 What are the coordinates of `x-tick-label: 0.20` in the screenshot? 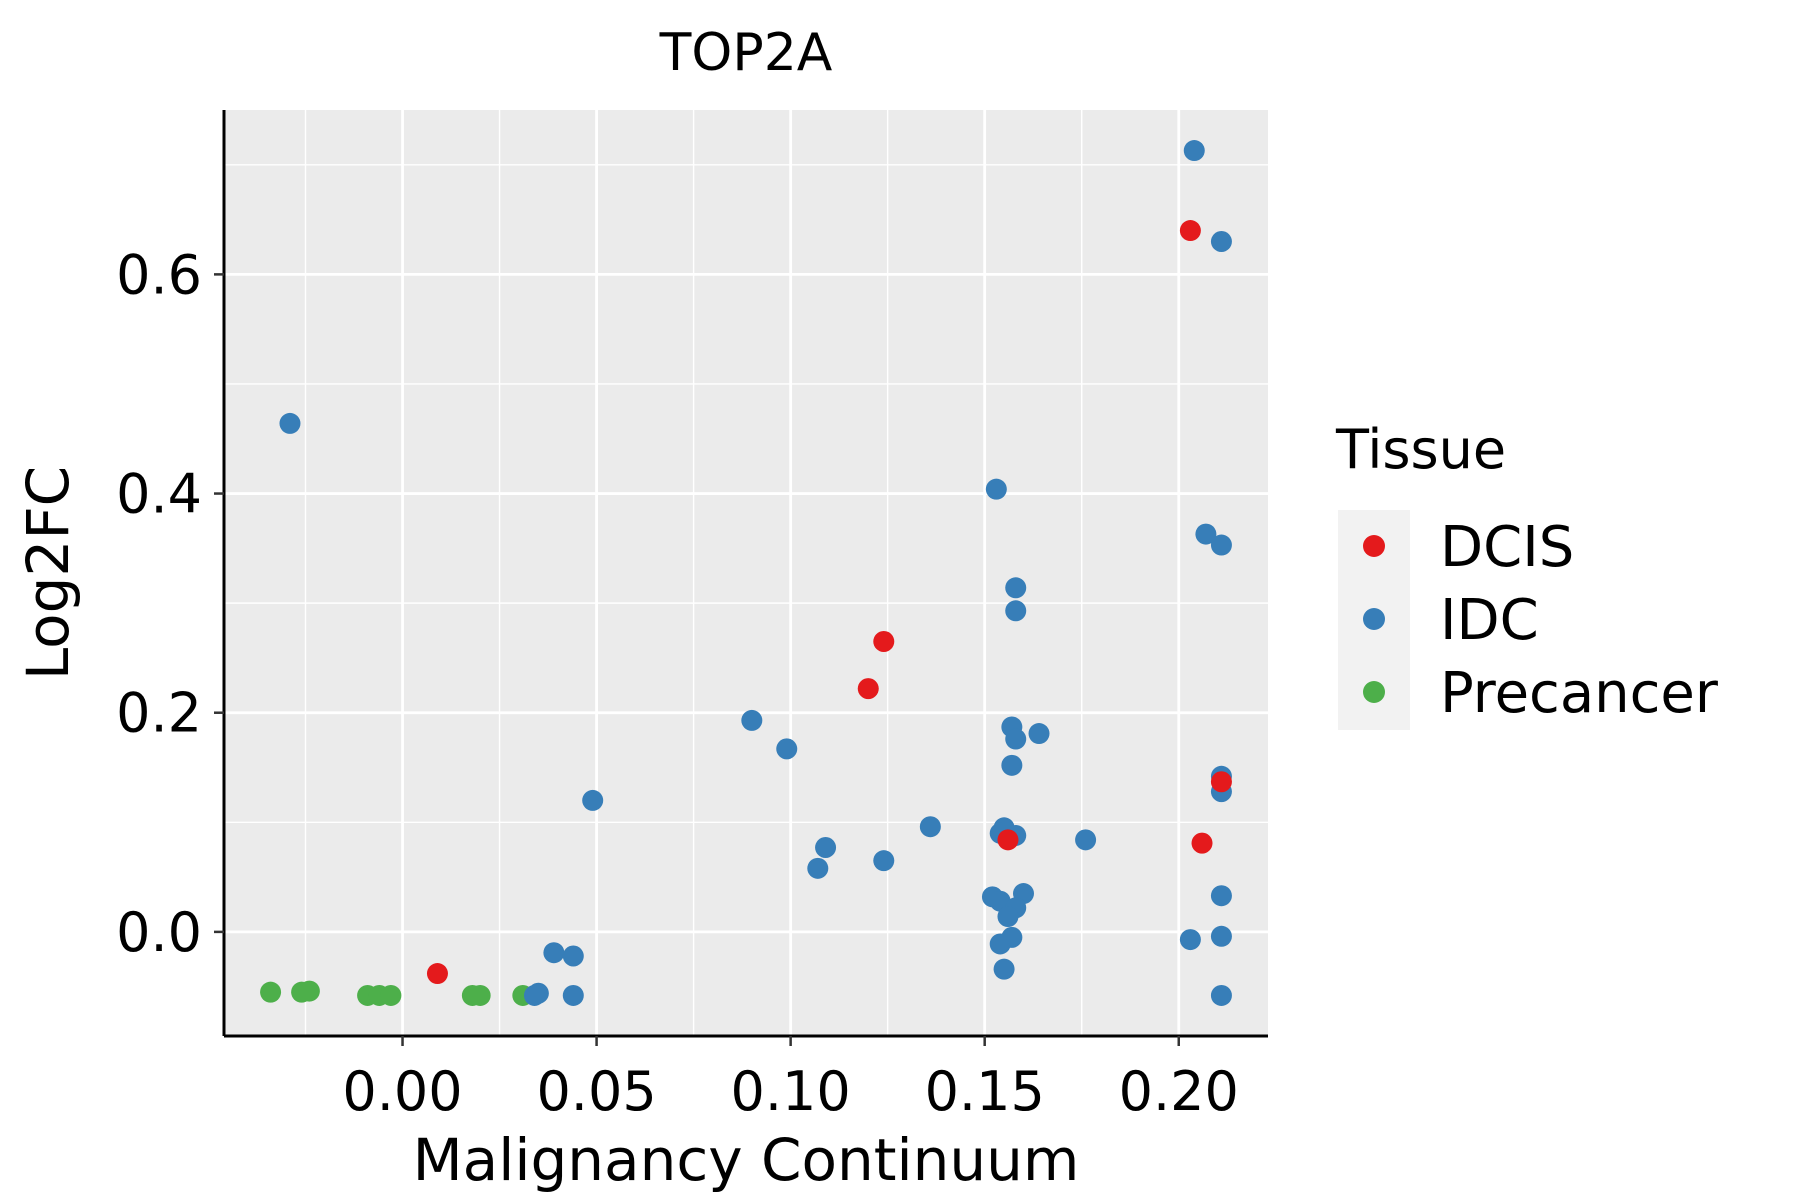 It's located at (1179, 1091).